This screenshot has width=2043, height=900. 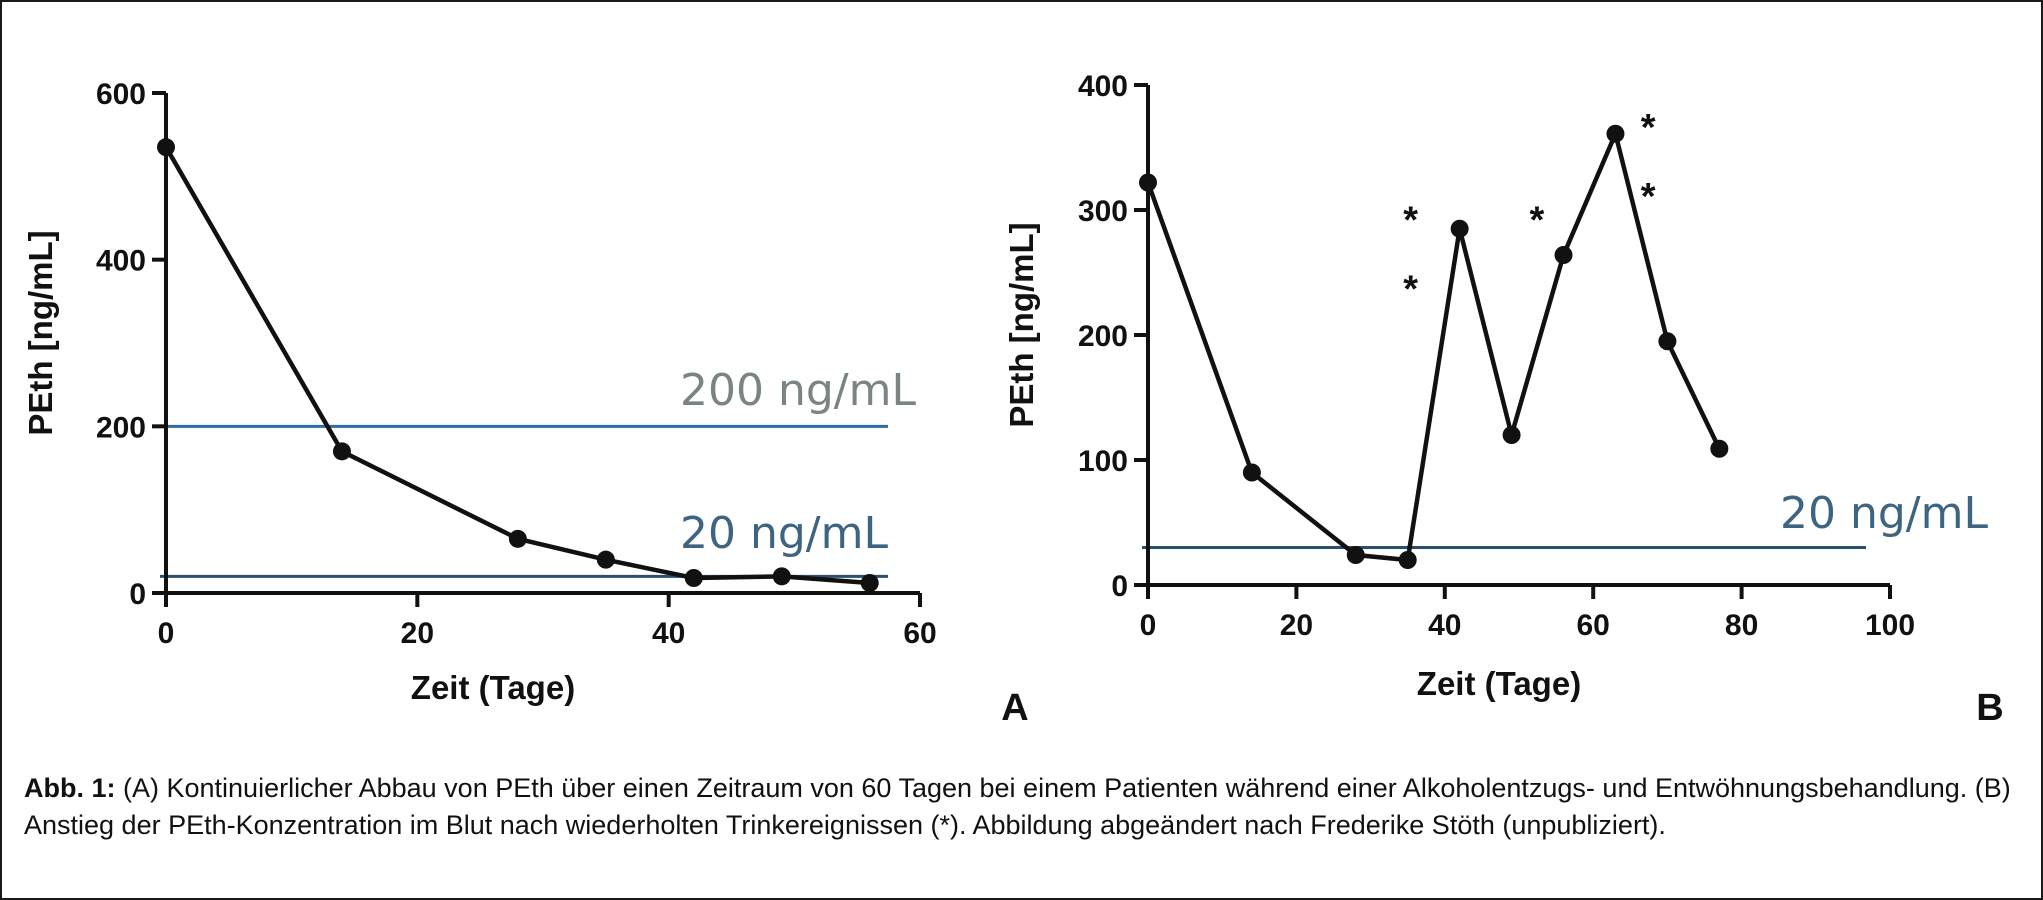 What do you see at coordinates (70, 788) in the screenshot?
I see `caption-label: Abb. 1:` at bounding box center [70, 788].